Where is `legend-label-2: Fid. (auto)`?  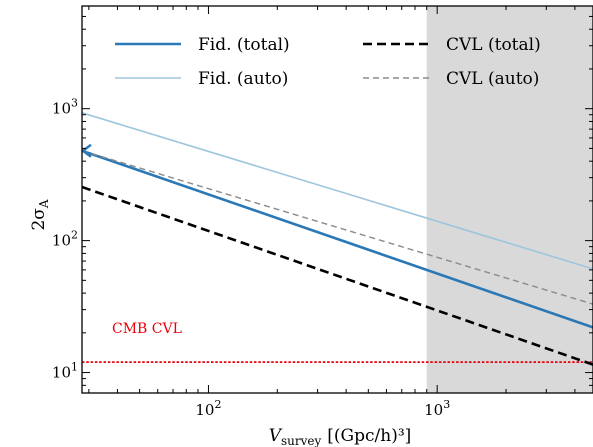 legend-label-2: Fid. (auto) is located at coordinates (243, 79).